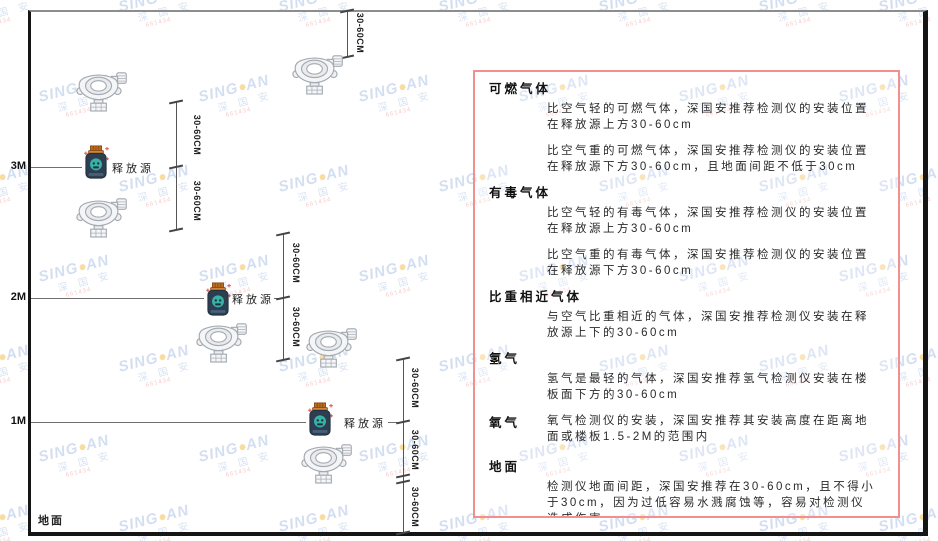 Image resolution: width=938 pixels, height=541 pixels. Describe the element at coordinates (18, 166) in the screenshot. I see `level-label-3m: 3M` at that location.